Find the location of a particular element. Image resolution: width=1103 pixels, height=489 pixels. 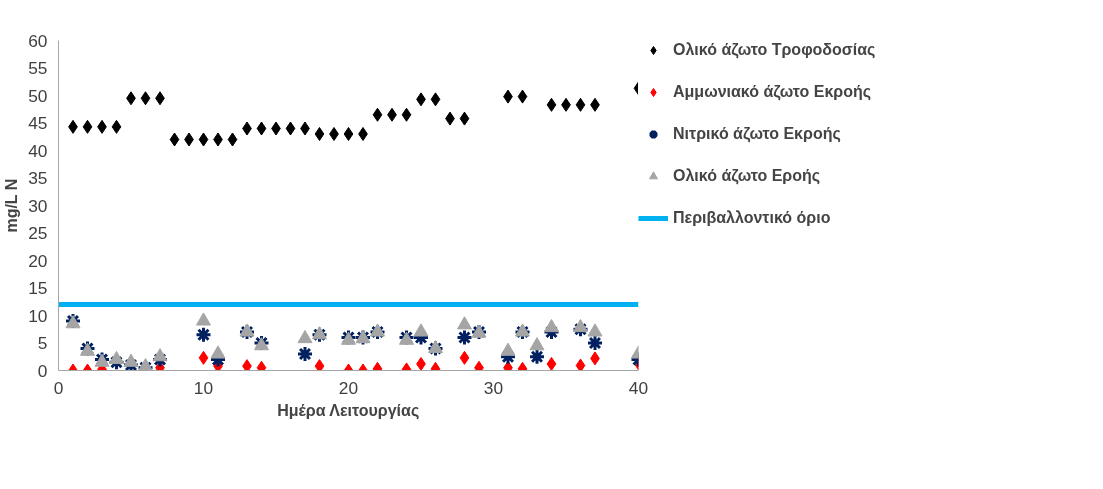

y-tick-label: 55 is located at coordinates (38, 68).